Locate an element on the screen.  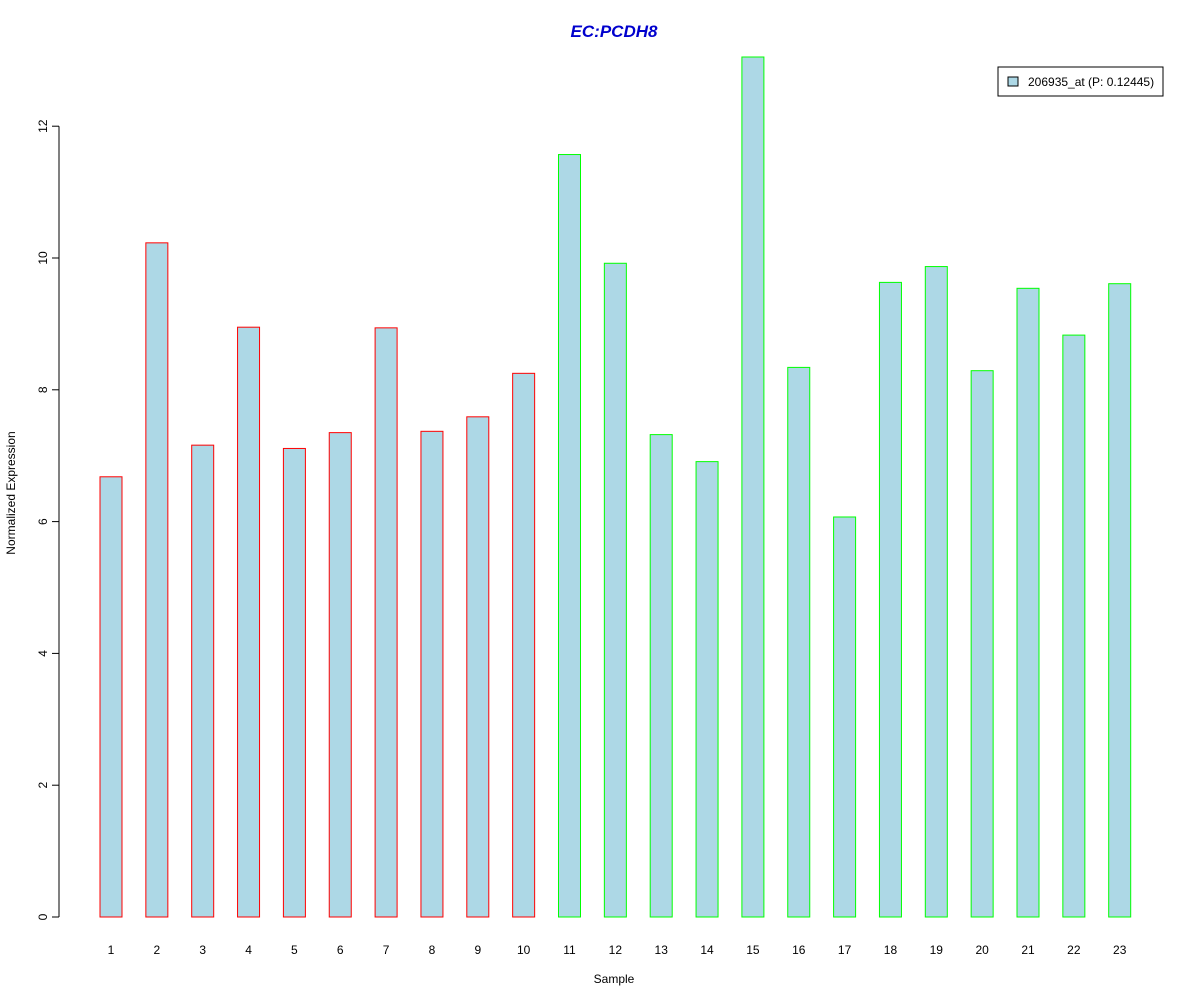
x-tick-label: 22 is located at coordinates (1074, 950).